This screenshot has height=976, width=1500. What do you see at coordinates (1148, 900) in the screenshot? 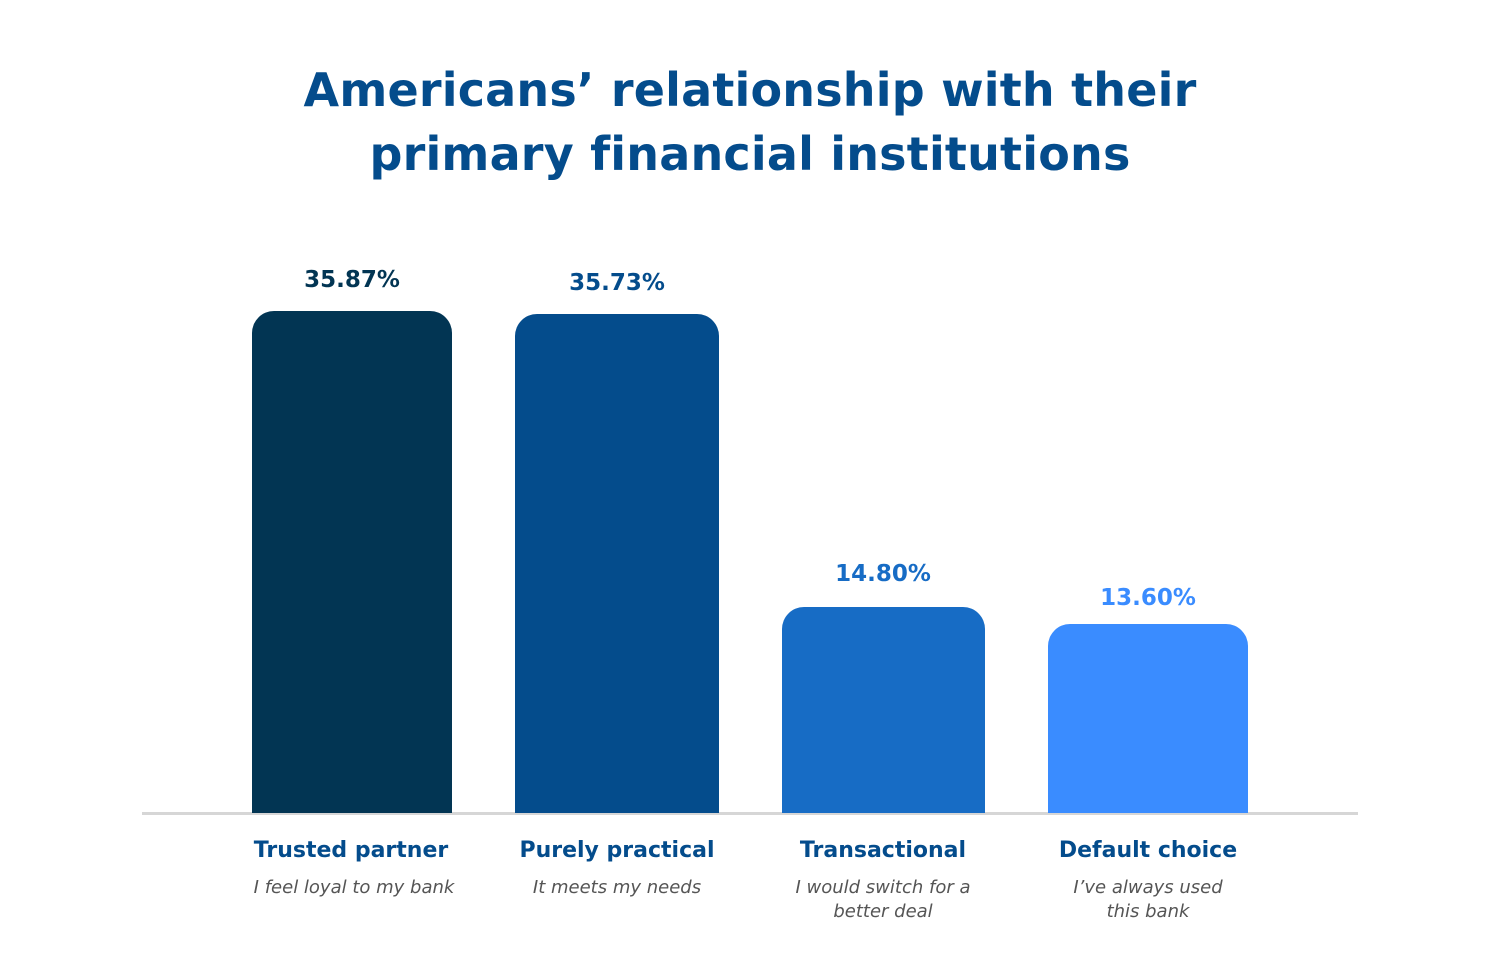
I see `subtitle-default-choice: I’ve always used this bank` at bounding box center [1148, 900].